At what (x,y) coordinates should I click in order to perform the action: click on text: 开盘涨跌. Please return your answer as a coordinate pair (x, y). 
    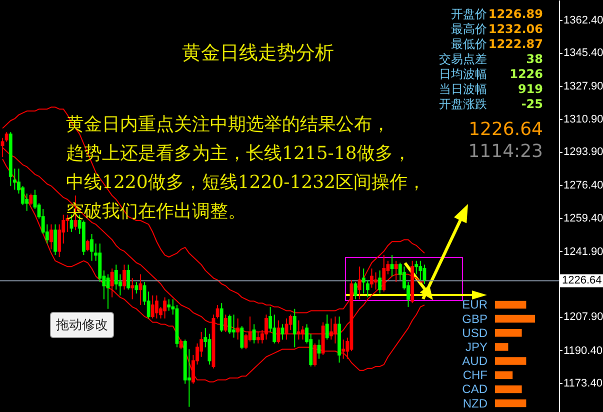
    Looking at the image, I should click on (463, 104).